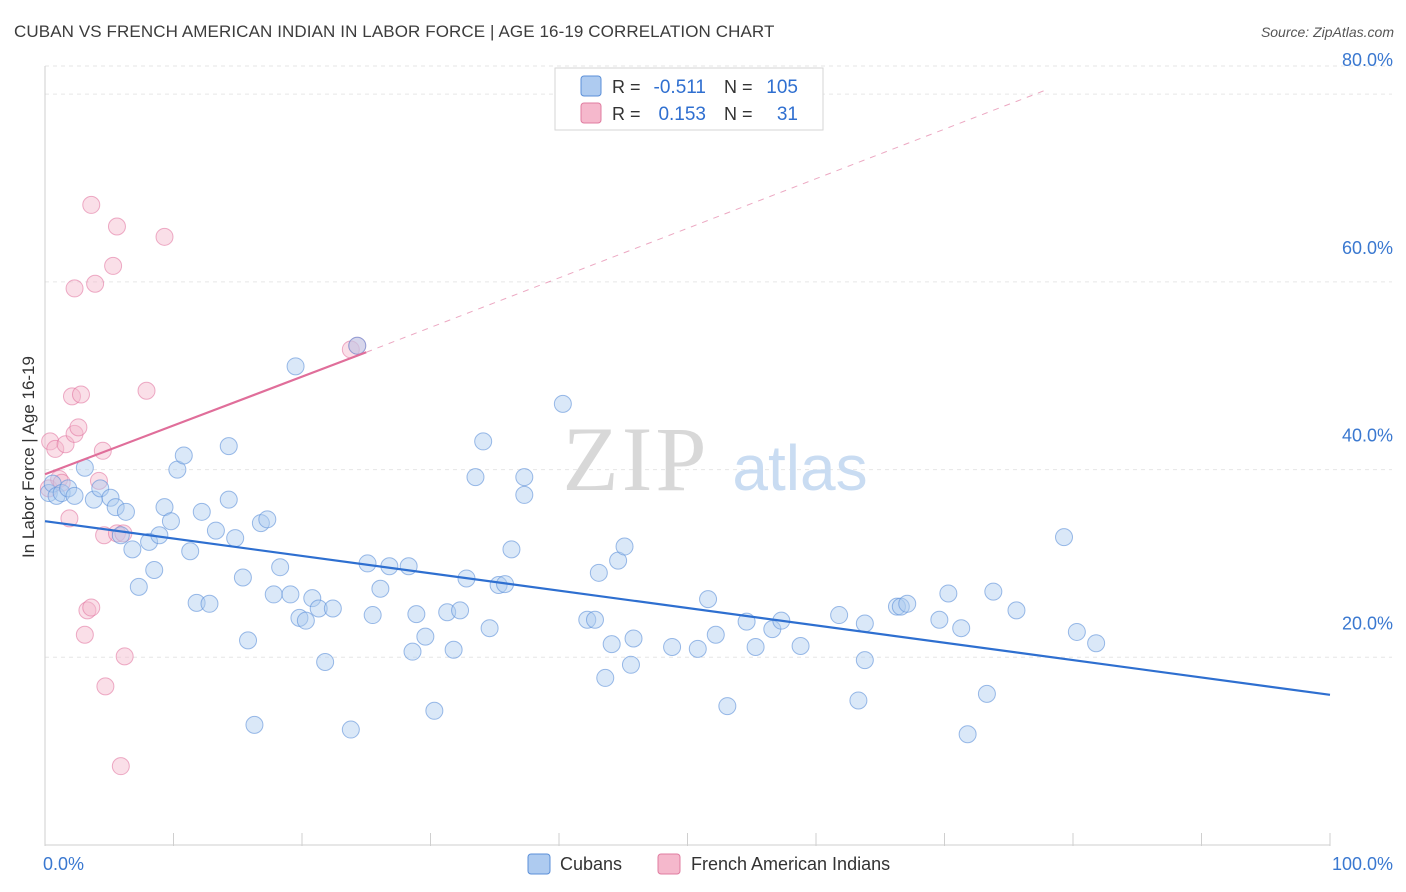  Describe the element at coordinates (1367, 436) in the screenshot. I see `y-tick-label: 40.0%` at that location.